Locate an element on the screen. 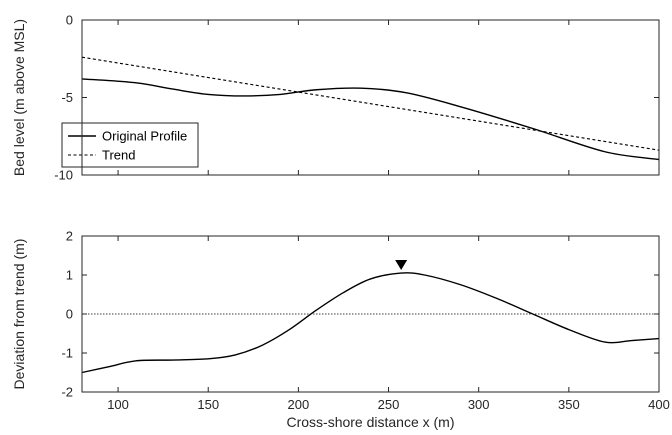 This screenshot has width=672, height=435. legend-entry-0: Original Profile is located at coordinates (144, 136).